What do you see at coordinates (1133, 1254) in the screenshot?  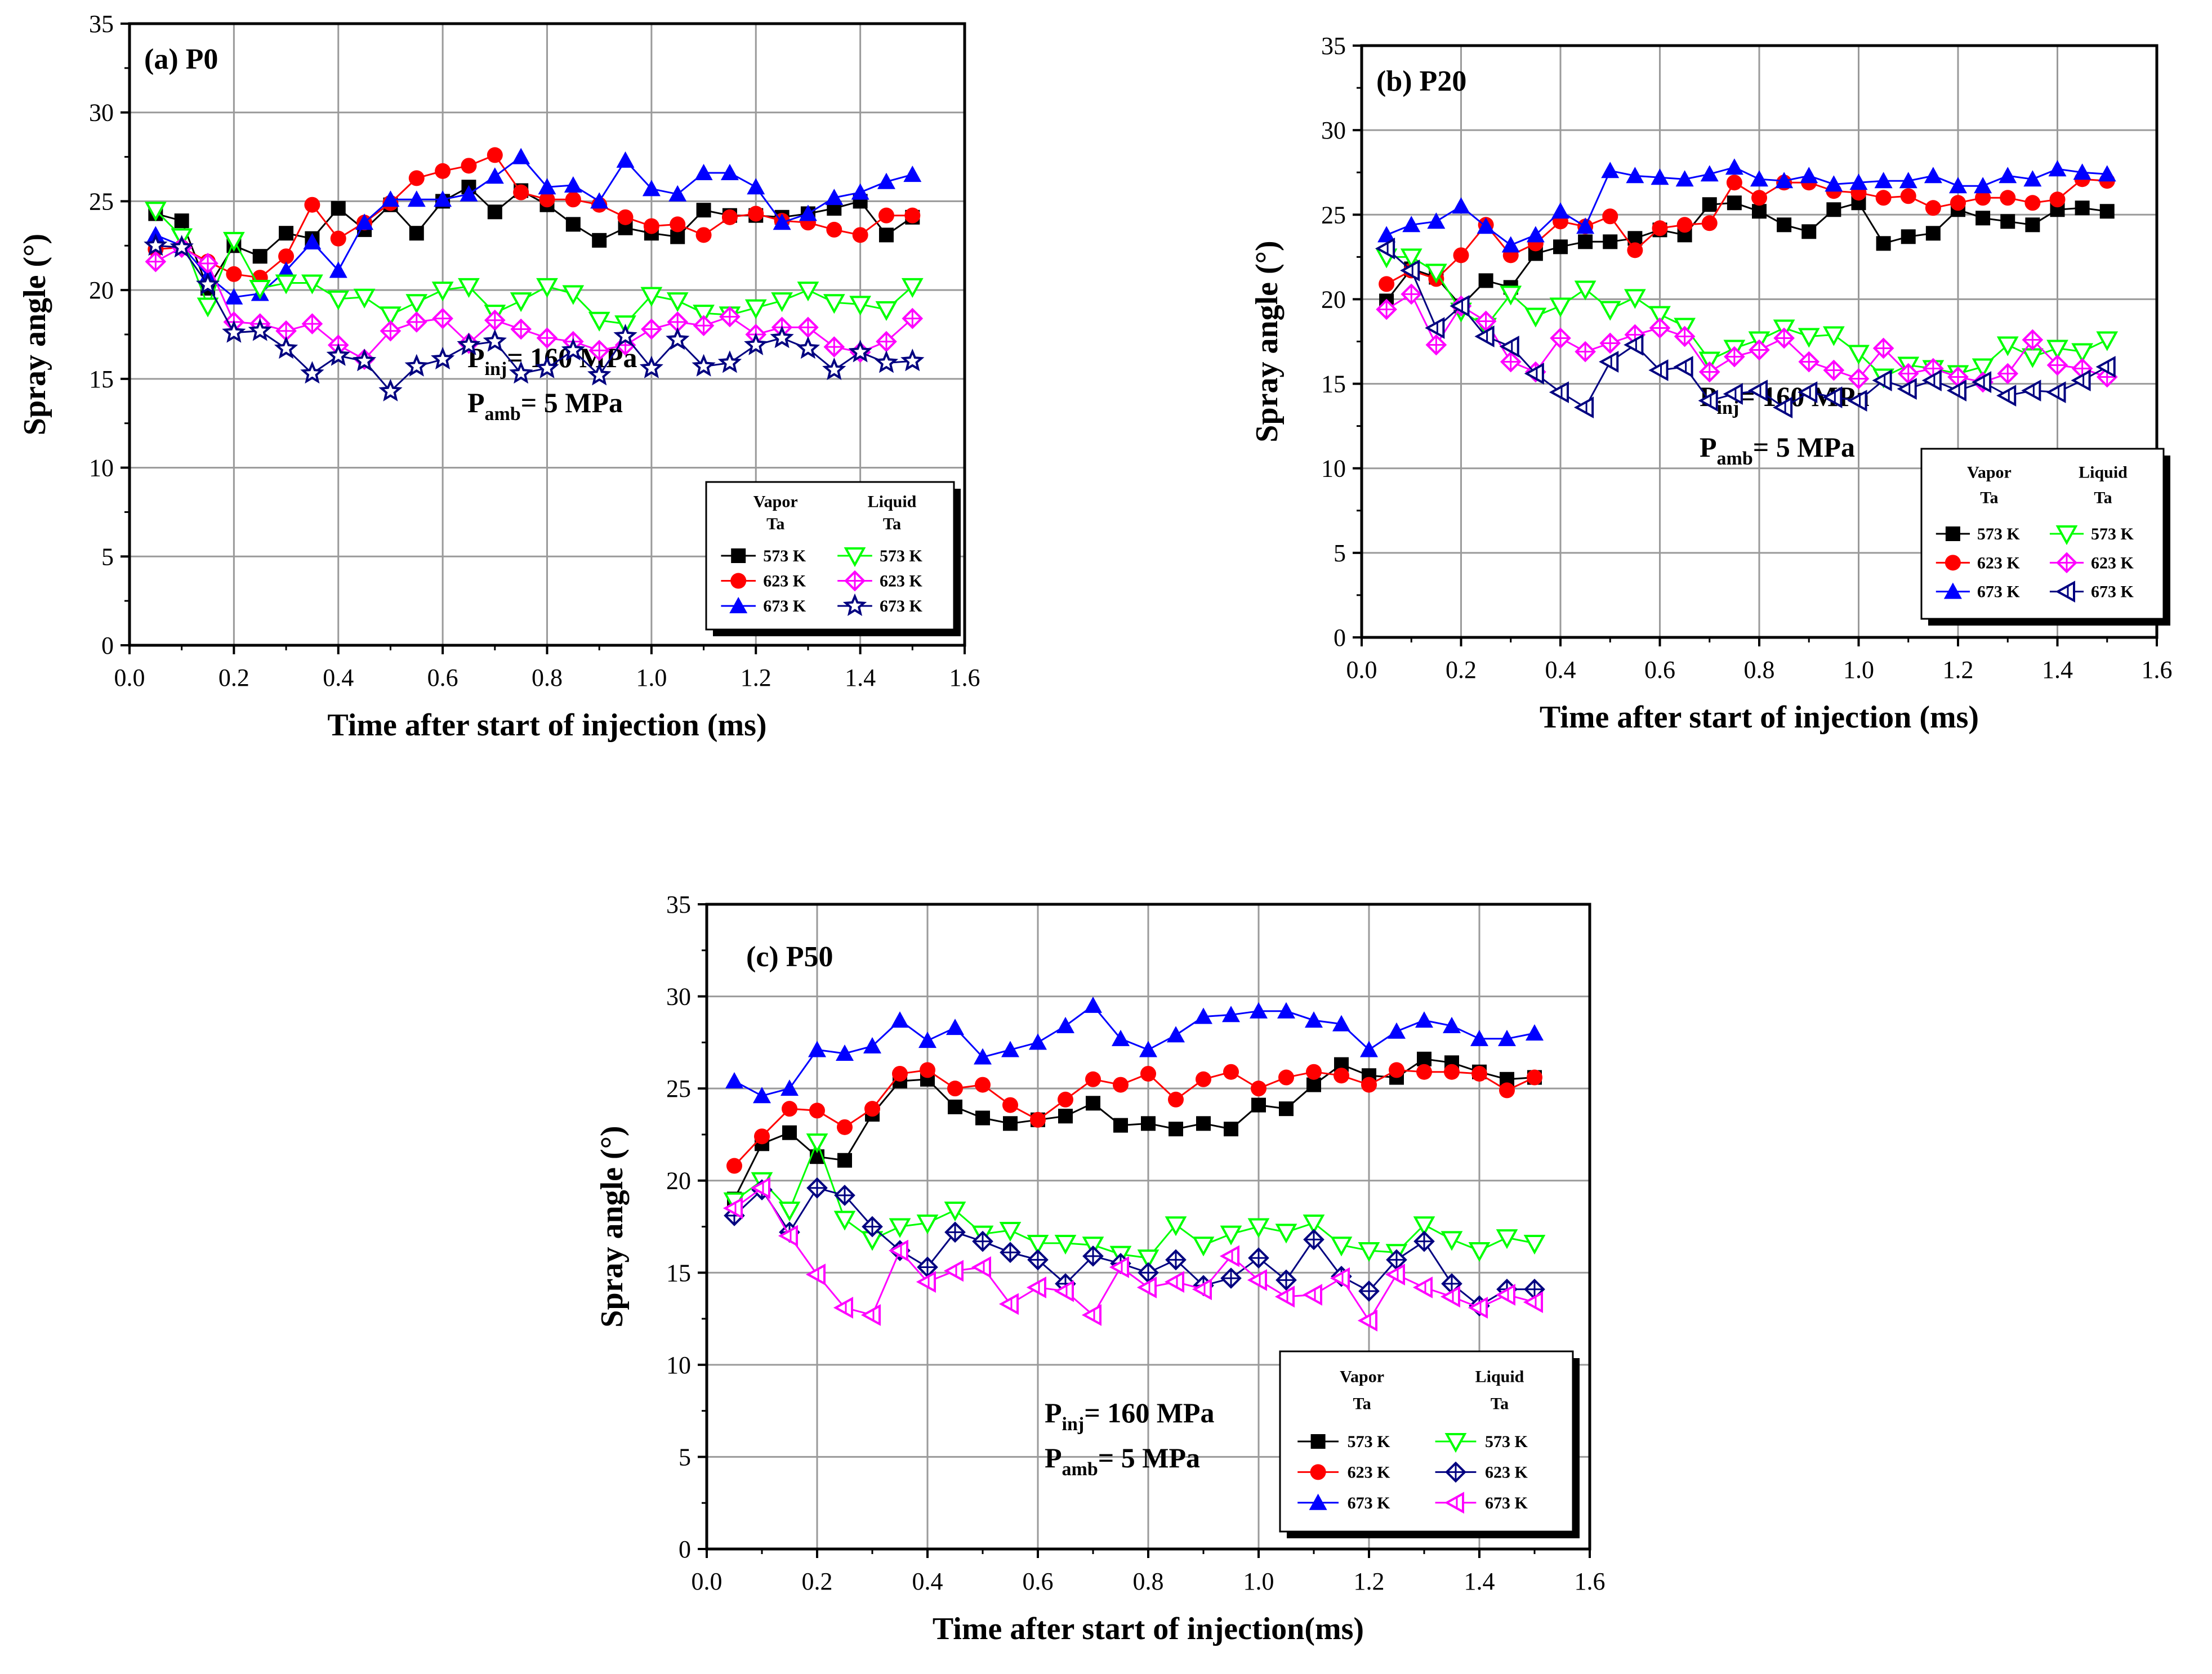 I see `series-liquid-673k` at bounding box center [1133, 1254].